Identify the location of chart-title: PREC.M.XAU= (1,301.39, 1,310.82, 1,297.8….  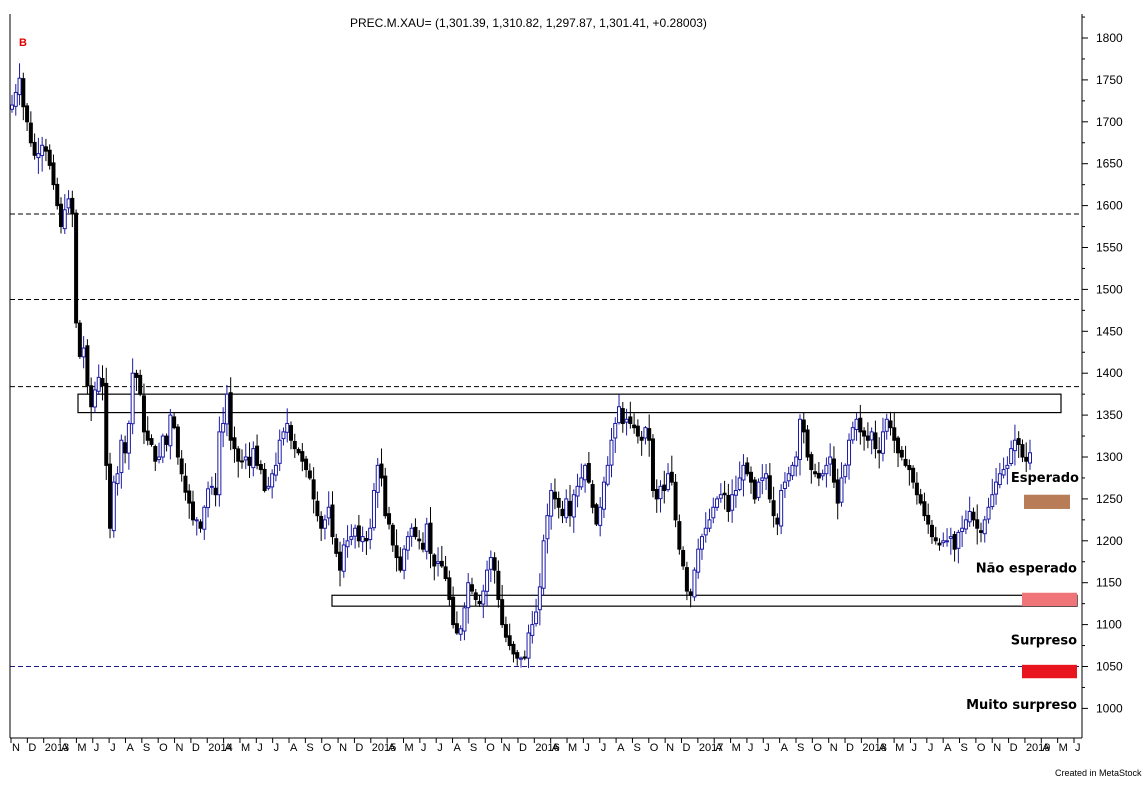
(528, 23).